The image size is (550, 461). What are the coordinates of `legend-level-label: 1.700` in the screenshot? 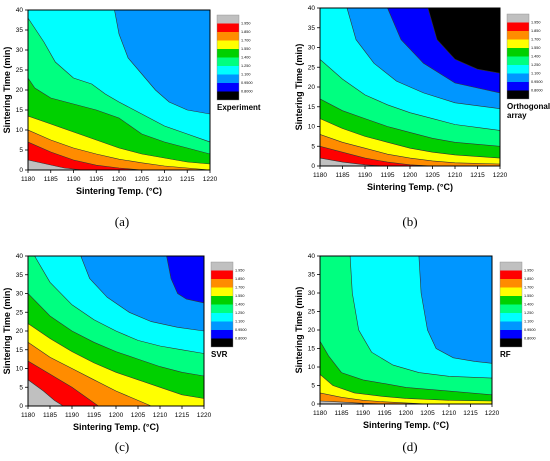 It's located at (536, 40).